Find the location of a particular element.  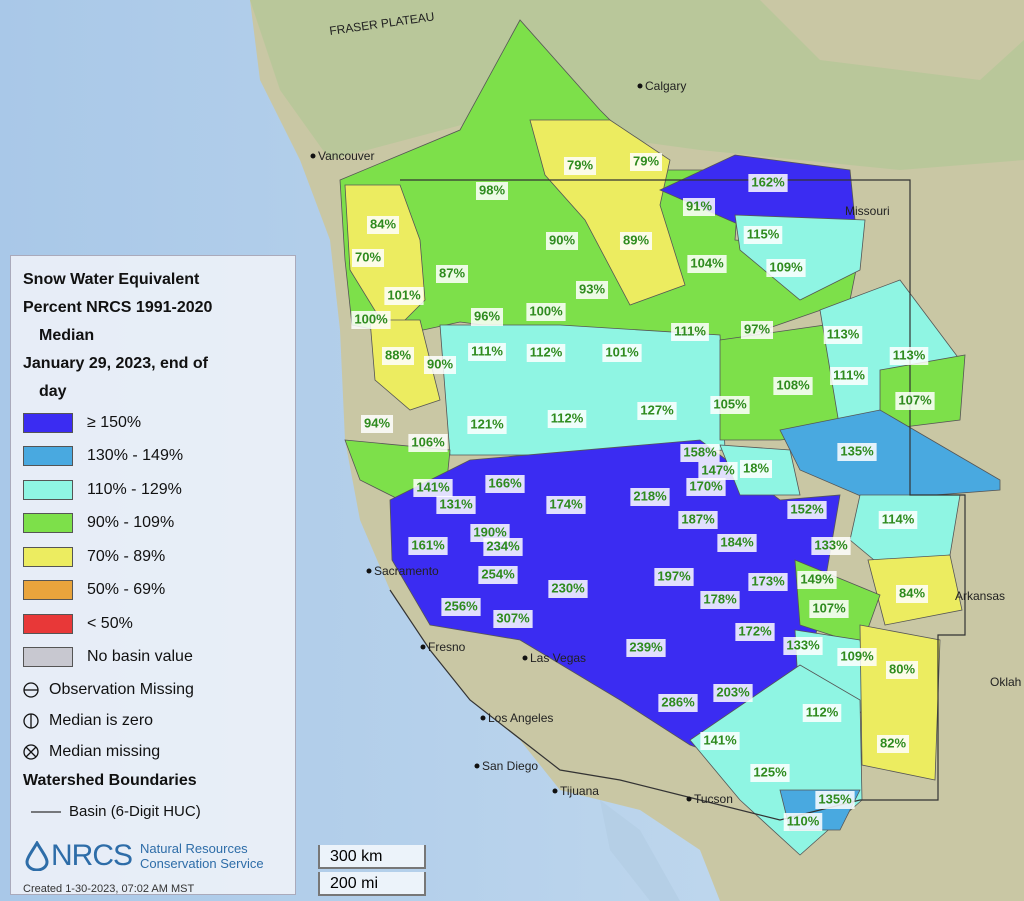

basin-value: 125% is located at coordinates (770, 771).